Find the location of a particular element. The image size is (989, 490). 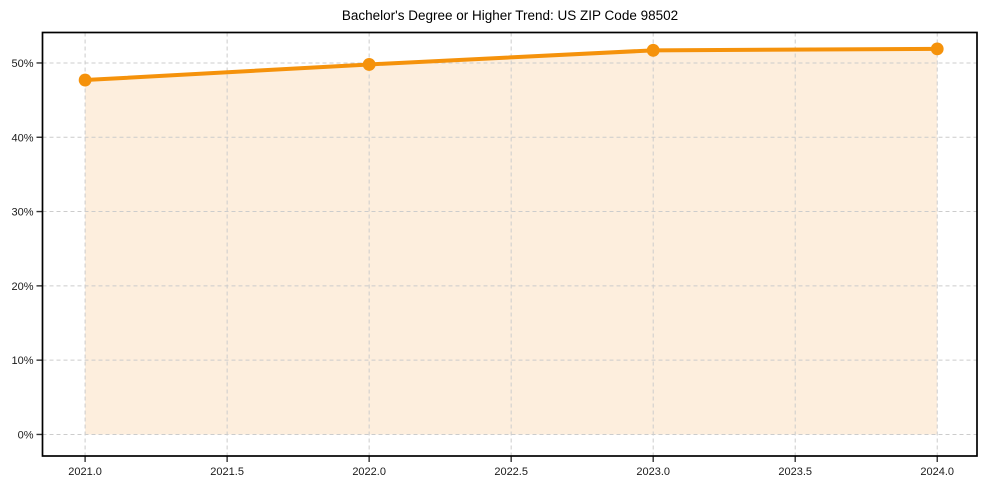

y-tick-label: 10% is located at coordinates (22, 361).